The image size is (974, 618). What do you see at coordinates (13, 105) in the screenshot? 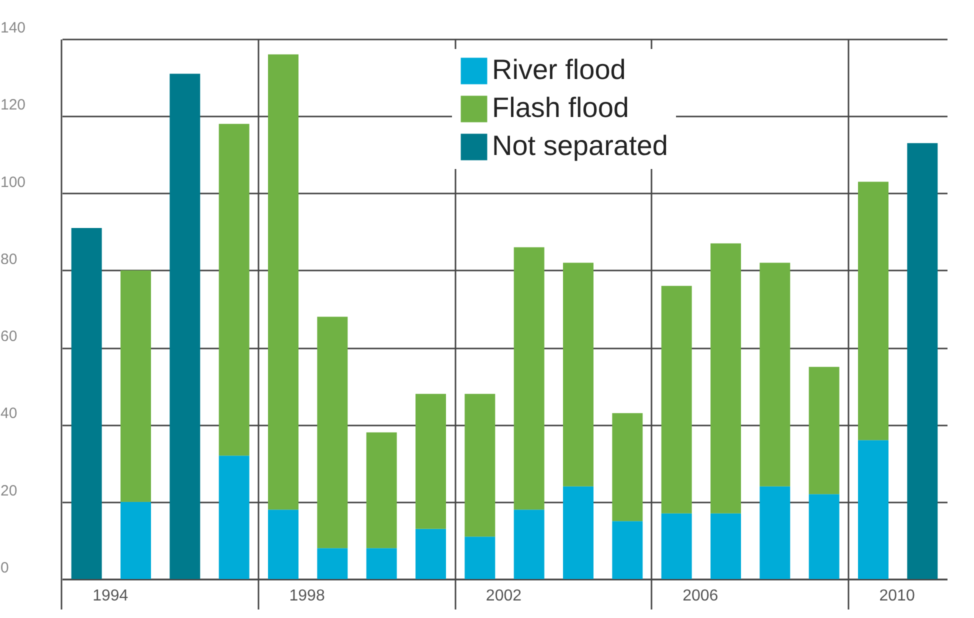
I see `y-tick-label: 120` at bounding box center [13, 105].